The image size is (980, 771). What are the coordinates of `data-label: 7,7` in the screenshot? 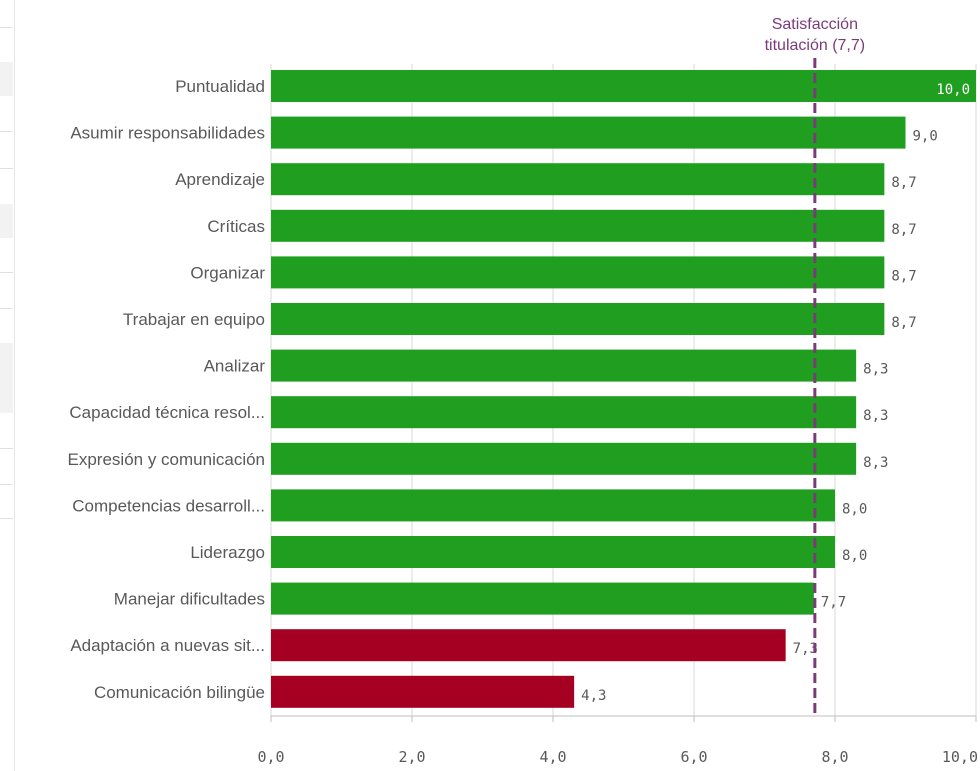 It's located at (833, 603).